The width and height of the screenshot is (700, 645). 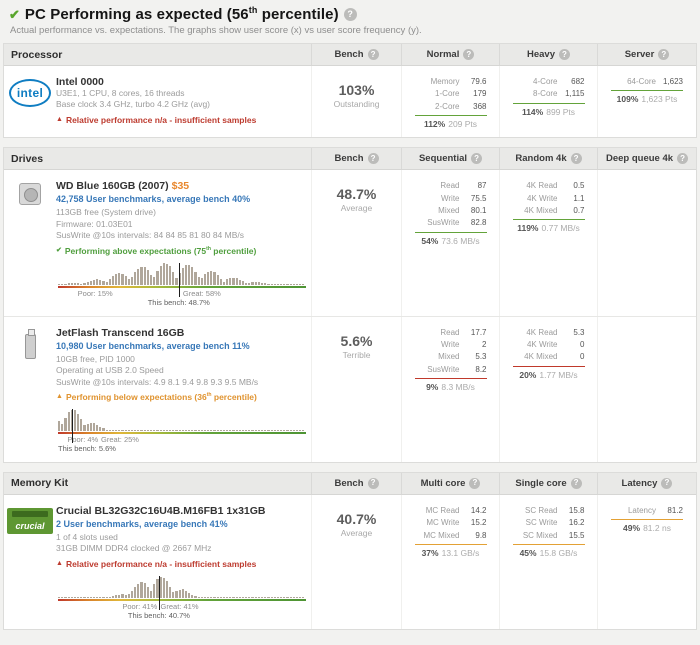 I want to click on metric-label: 4K Read, so click(x=542, y=332).